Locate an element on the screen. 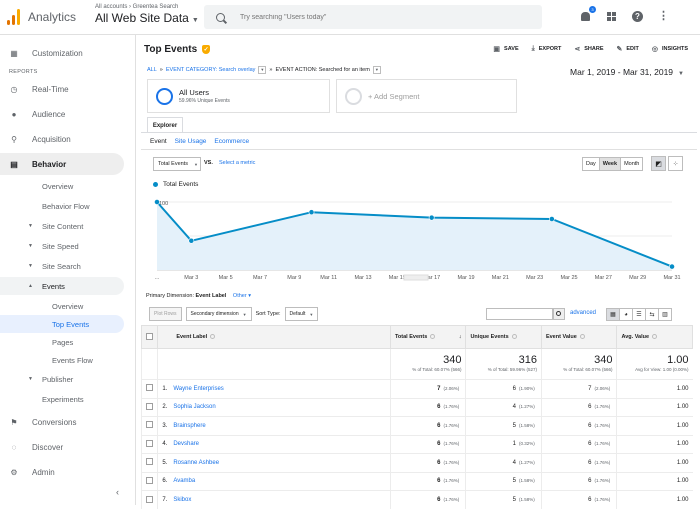 Image resolution: width=700 pixels, height=509 pixels. col-total-events: Total Events↓ is located at coordinates (428, 337).